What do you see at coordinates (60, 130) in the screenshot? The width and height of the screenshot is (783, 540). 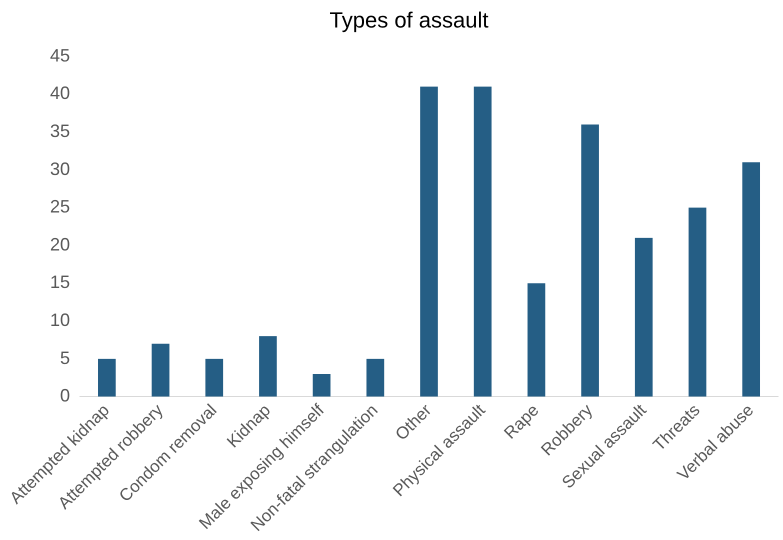 I see `y-tick-label: 35` at bounding box center [60, 130].